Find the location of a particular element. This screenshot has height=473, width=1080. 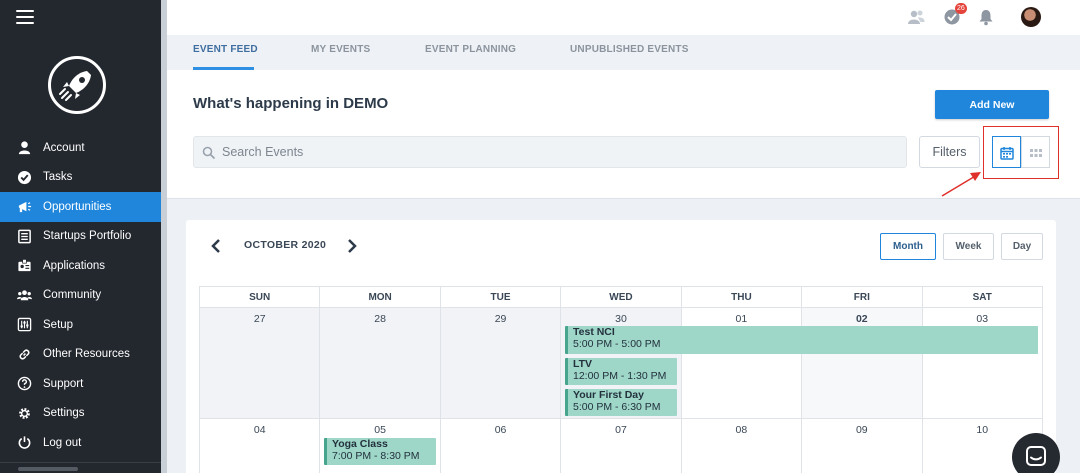

power-icon is located at coordinates (24, 443).